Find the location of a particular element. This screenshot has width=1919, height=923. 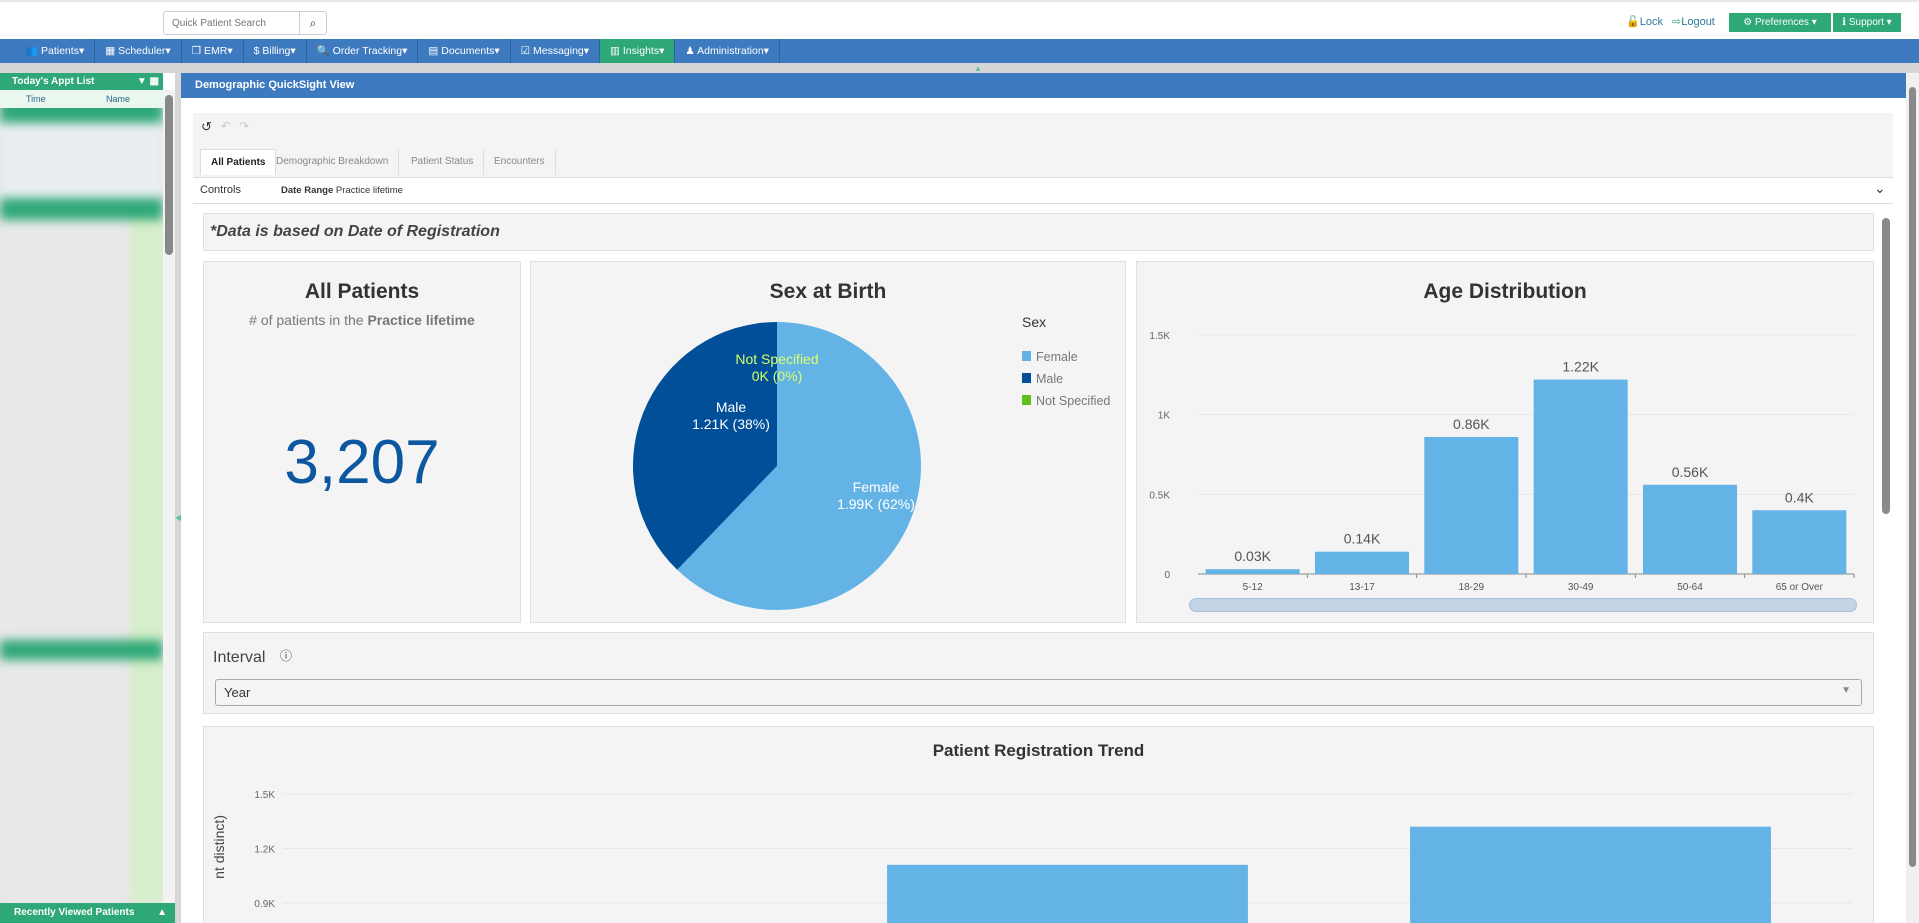

nav-emr: ❐ EMR▾ is located at coordinates (213, 51).